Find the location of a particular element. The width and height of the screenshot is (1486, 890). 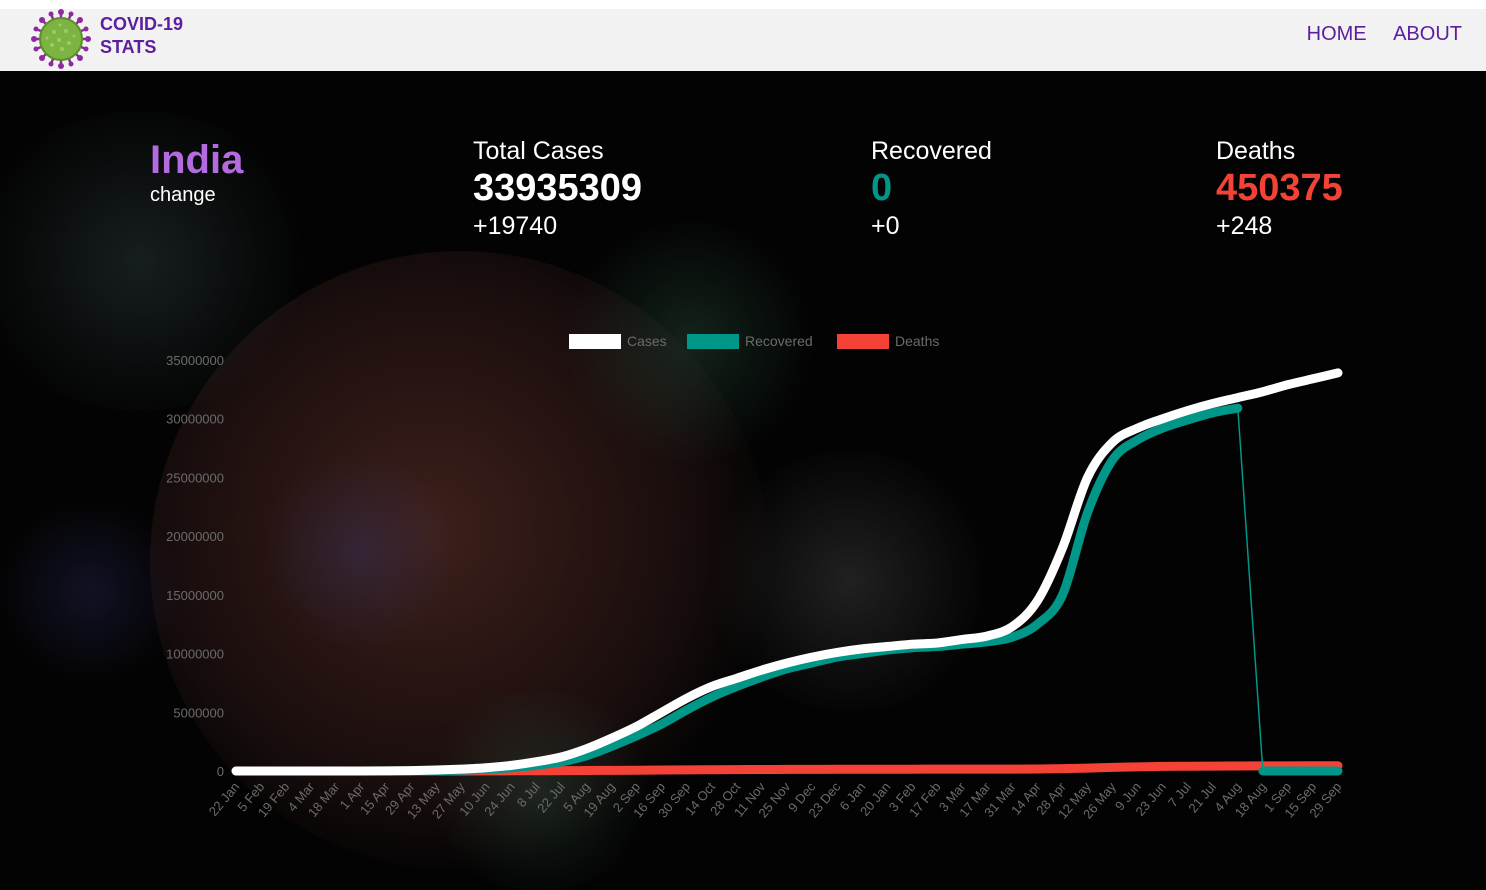

legend-swatch-deaths is located at coordinates (863, 341).